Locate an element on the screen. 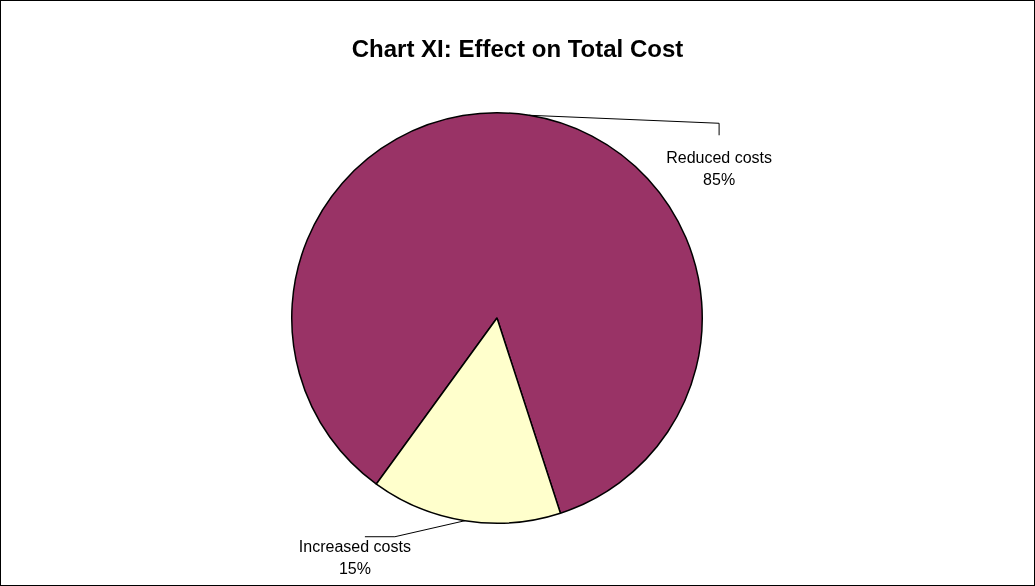 Image resolution: width=1035 pixels, height=586 pixels. slice-label: Increased costs is located at coordinates (354, 547).